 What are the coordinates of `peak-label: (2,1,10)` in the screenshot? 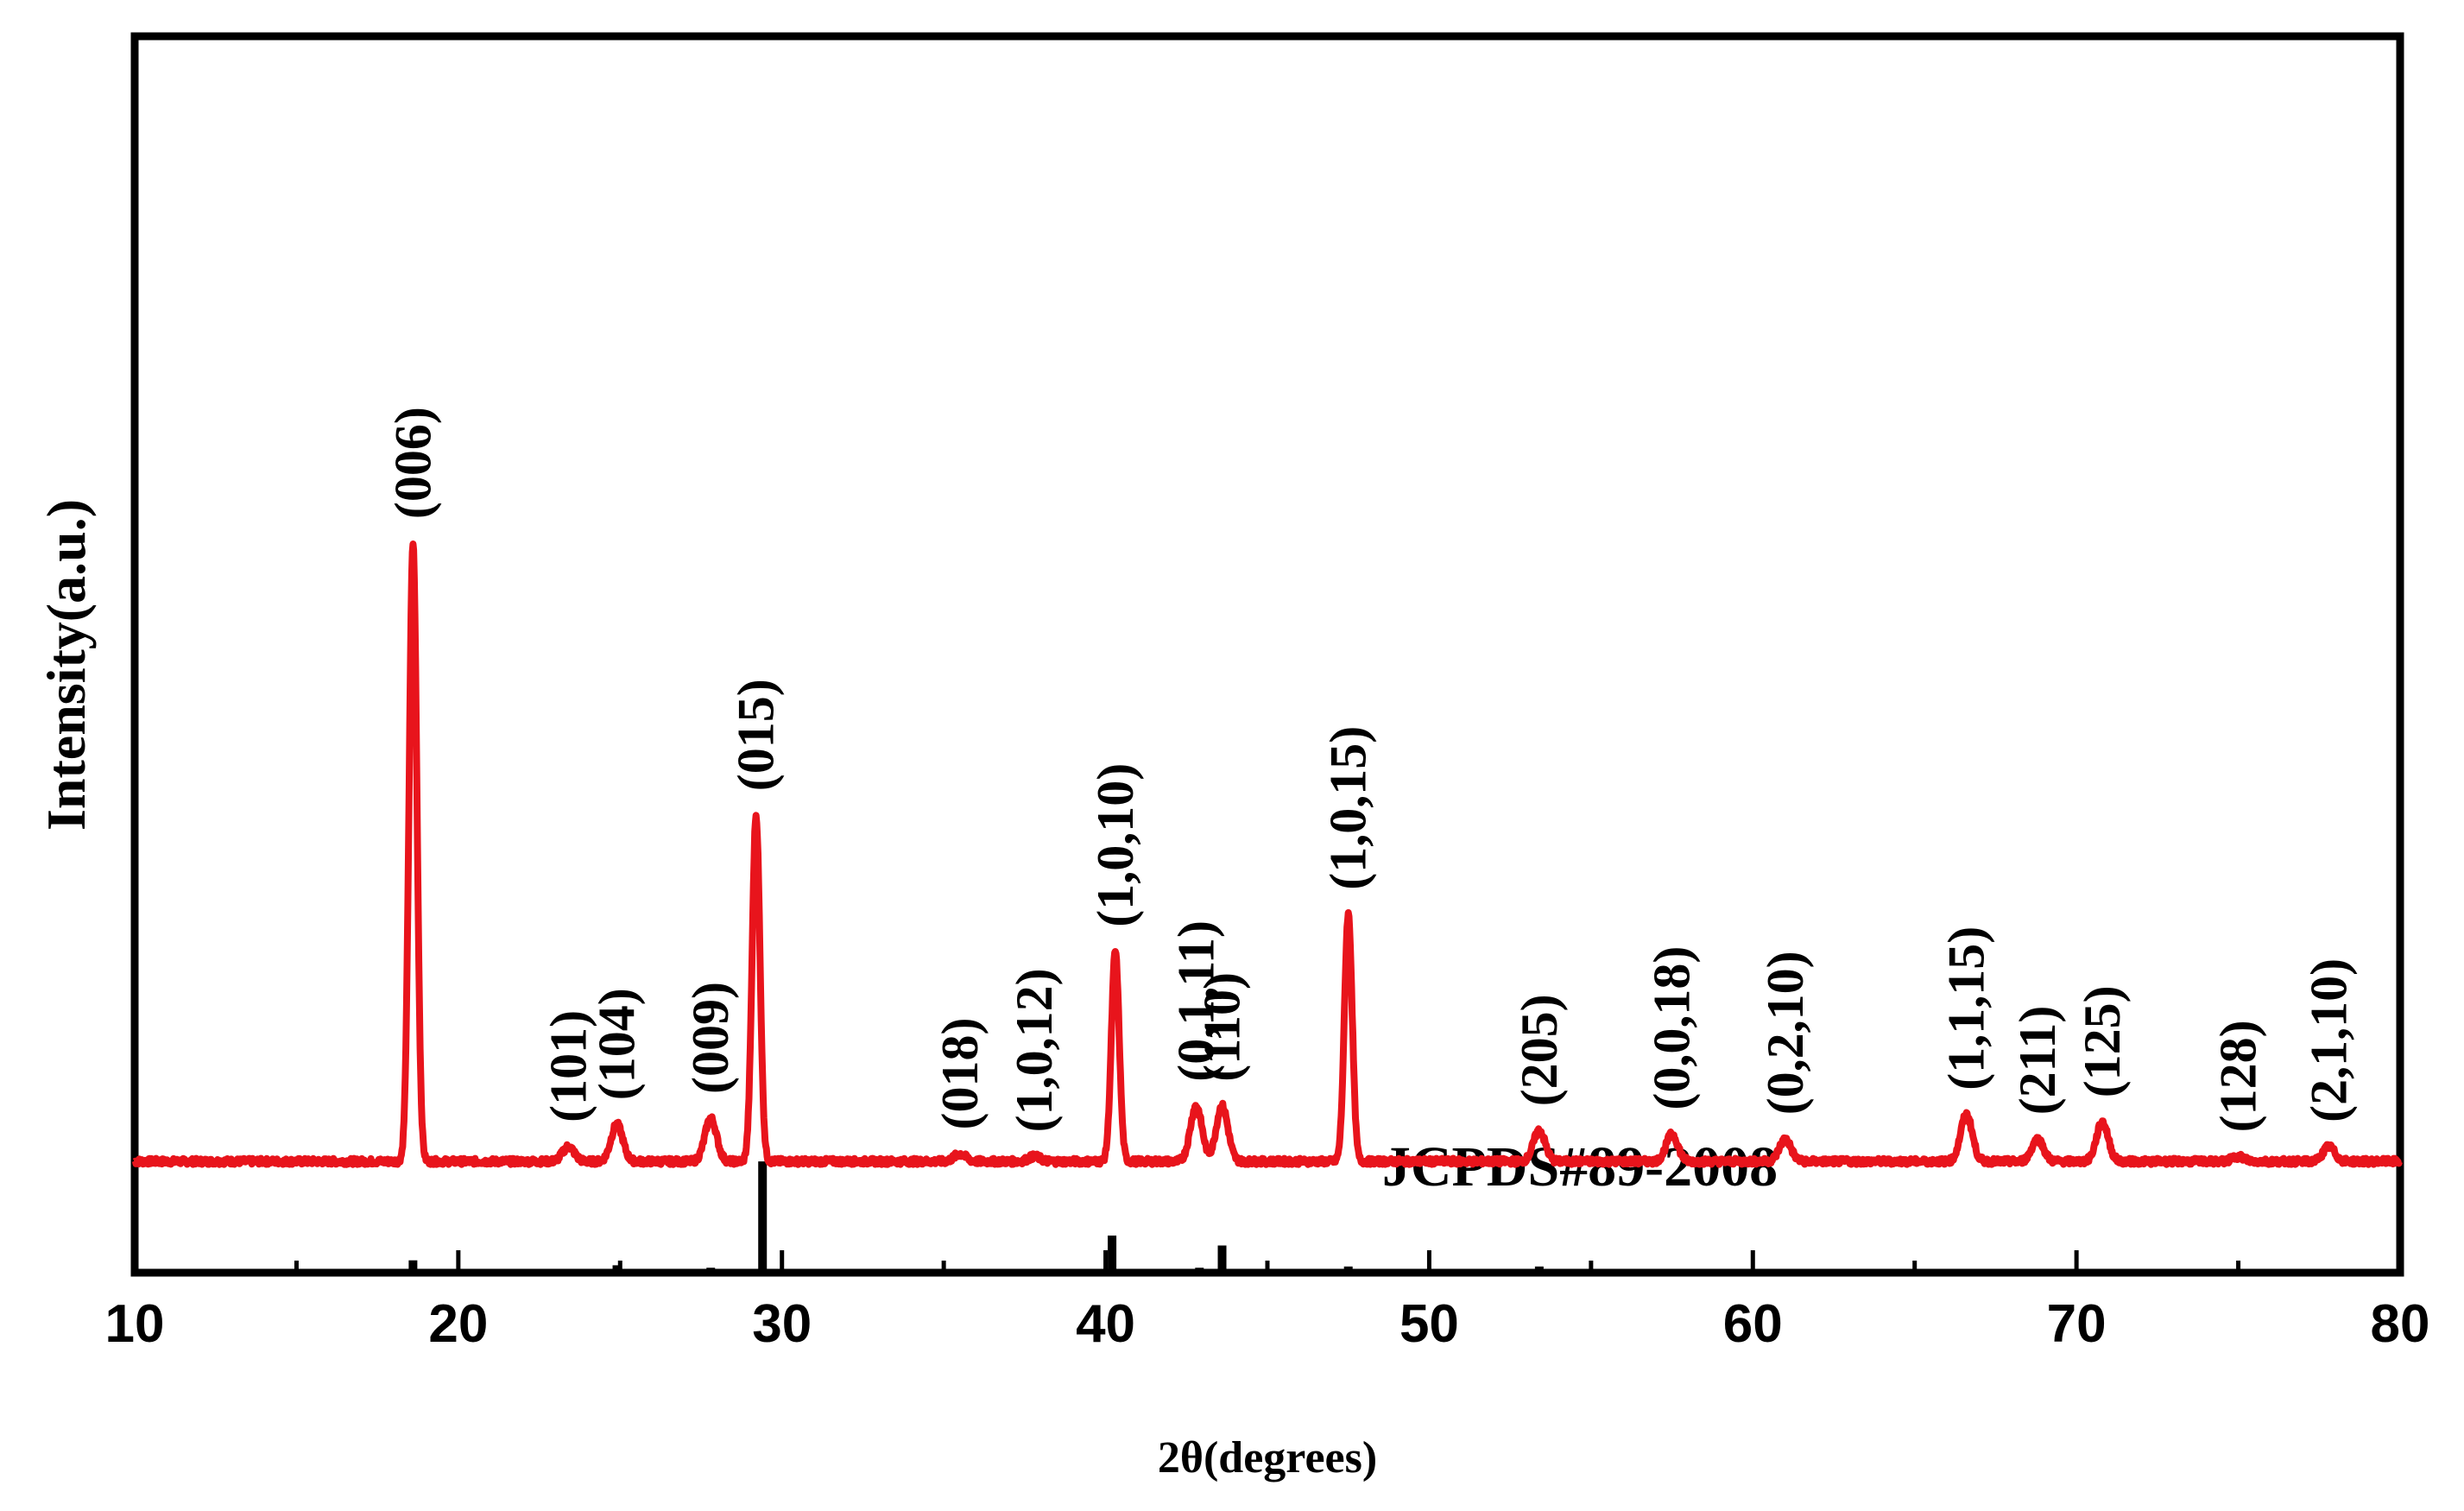 It's located at (2329, 1040).